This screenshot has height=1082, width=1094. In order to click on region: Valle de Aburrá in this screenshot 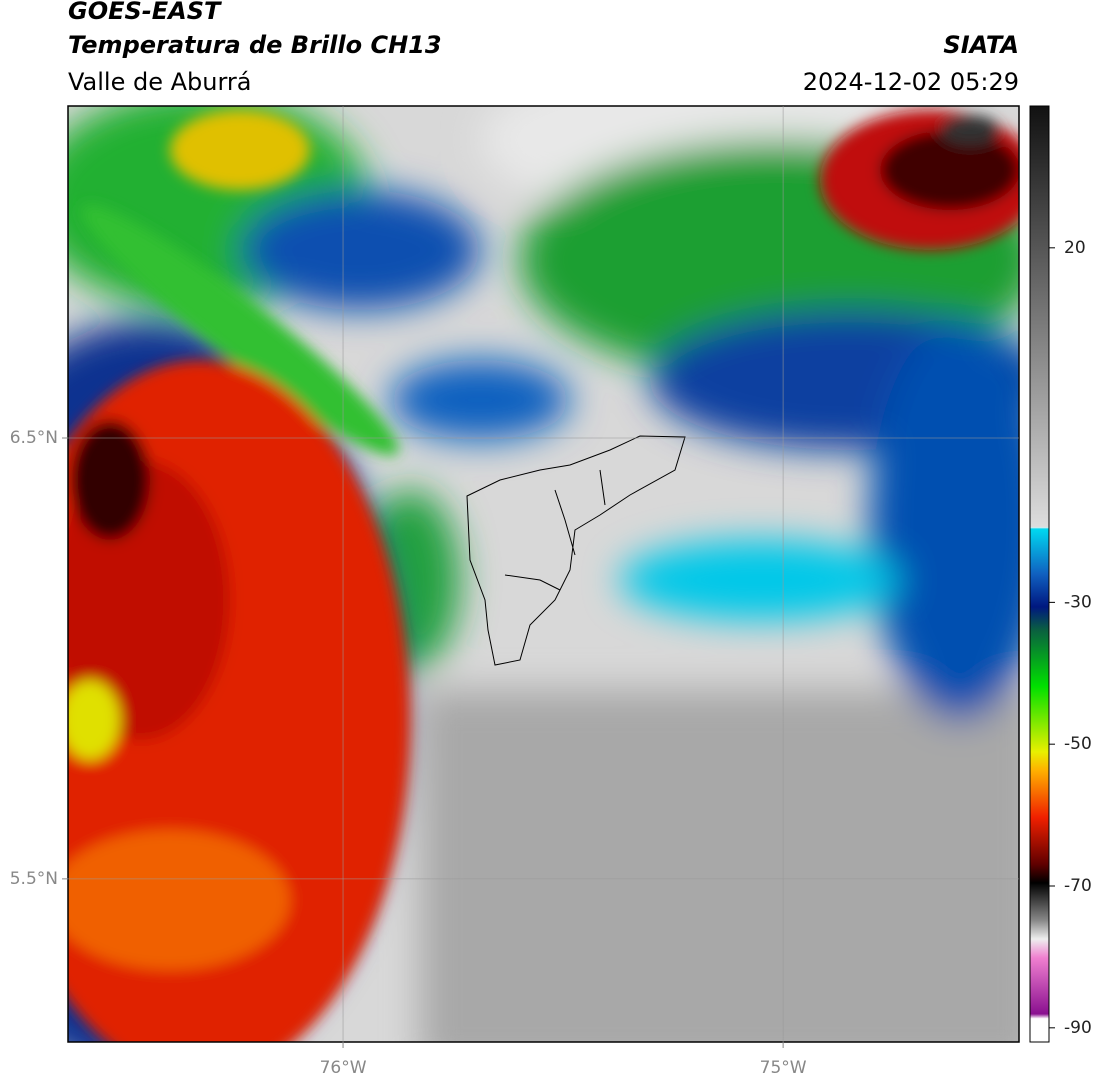, I will do `click(160, 82)`.